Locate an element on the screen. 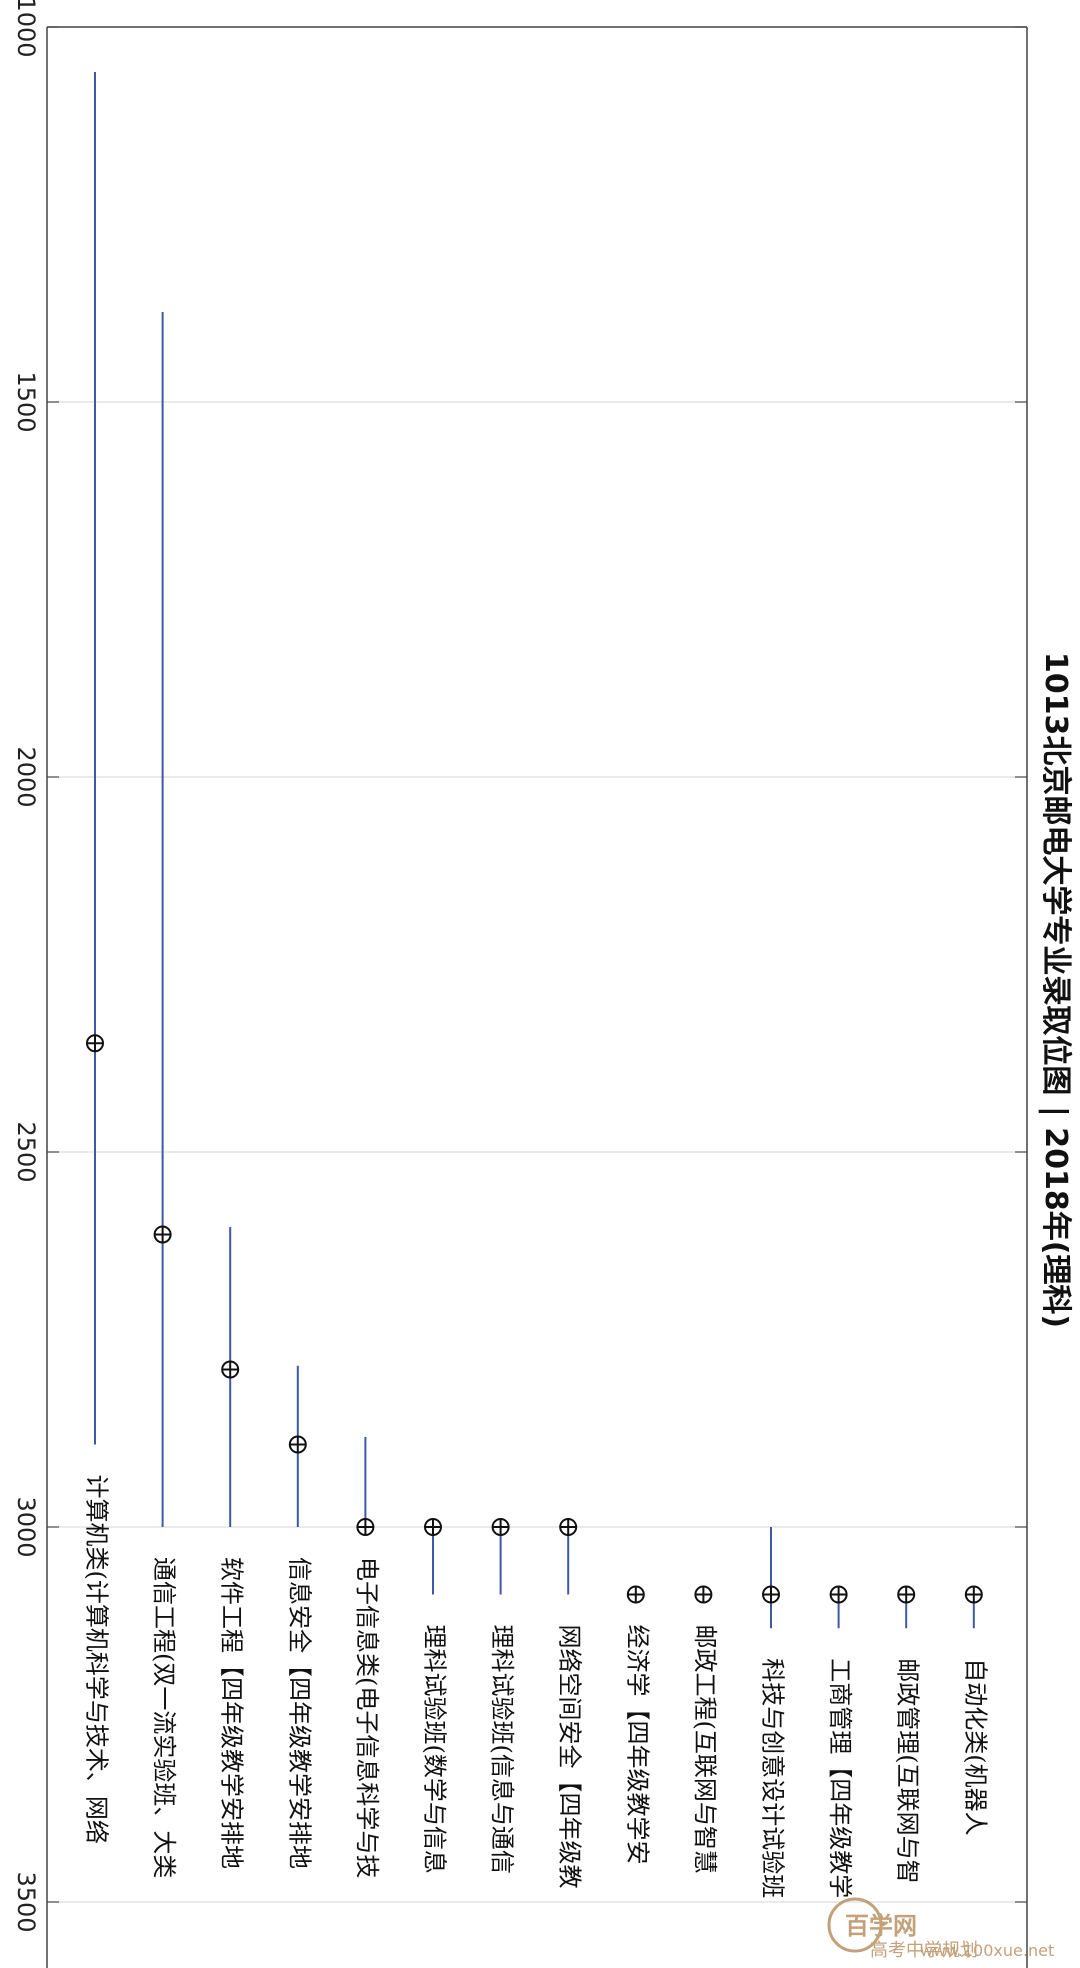 The width and height of the screenshot is (1080, 1968). category-label: 电子信息类(电子信息科学与技 is located at coordinates (367, 1717).